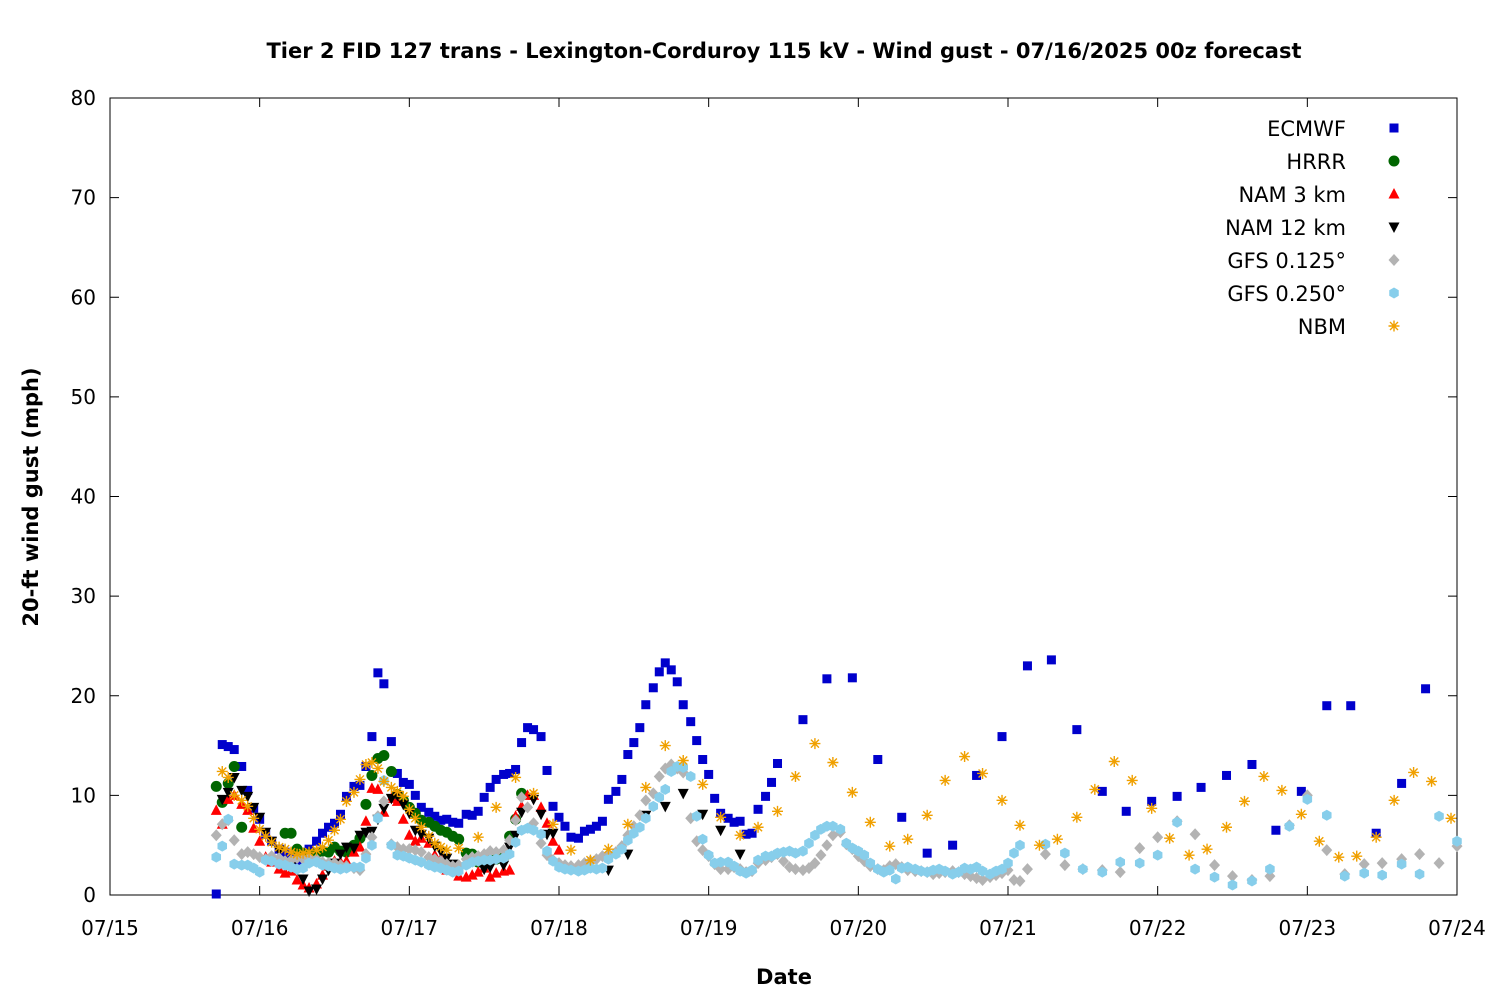 Image resolution: width=1500 pixels, height=1000 pixels. I want to click on x-tick-label: 07/18, so click(559, 928).